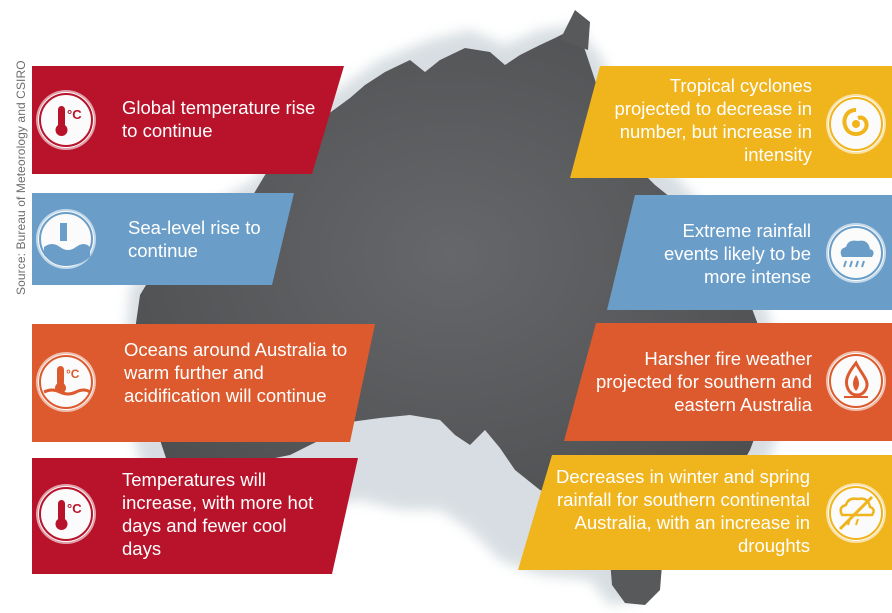  I want to click on no-rain-icon, so click(856, 513).